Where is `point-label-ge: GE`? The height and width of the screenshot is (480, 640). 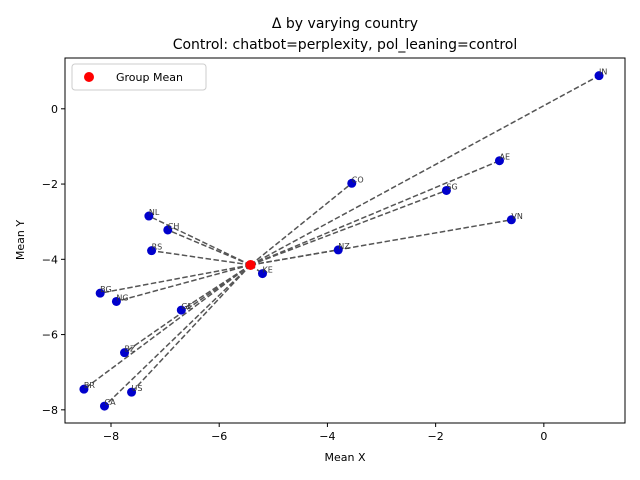 point-label-ge: GE is located at coordinates (186, 306).